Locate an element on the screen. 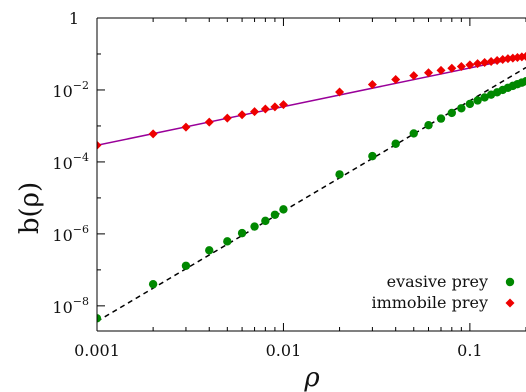 The height and width of the screenshot is (392, 526). legend-marker-evasive is located at coordinates (510, 282).